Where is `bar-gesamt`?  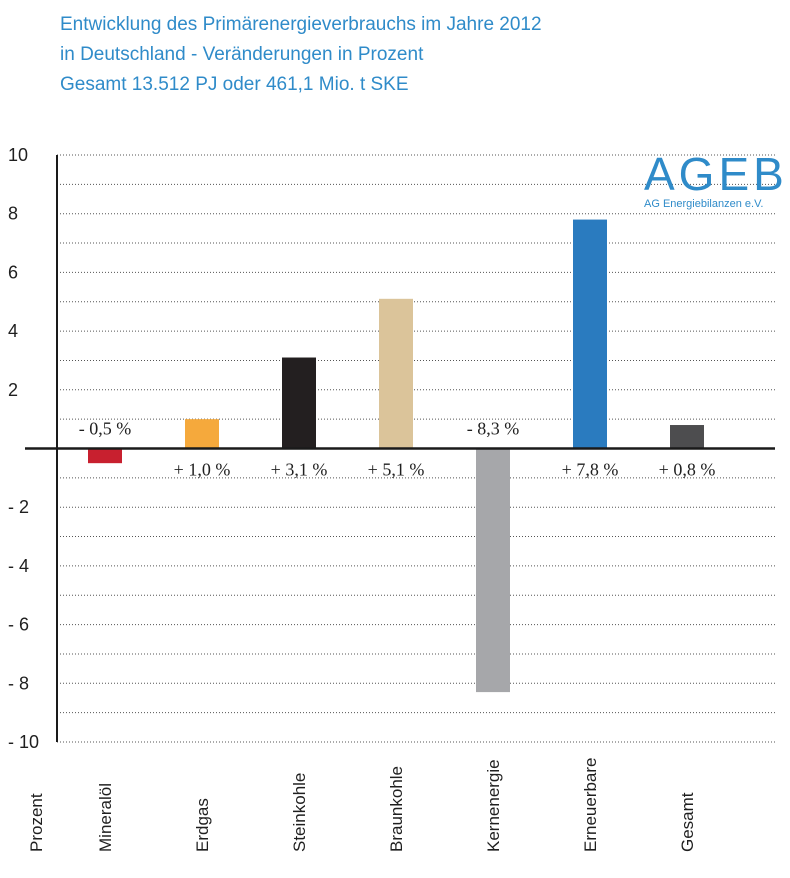 bar-gesamt is located at coordinates (687, 437).